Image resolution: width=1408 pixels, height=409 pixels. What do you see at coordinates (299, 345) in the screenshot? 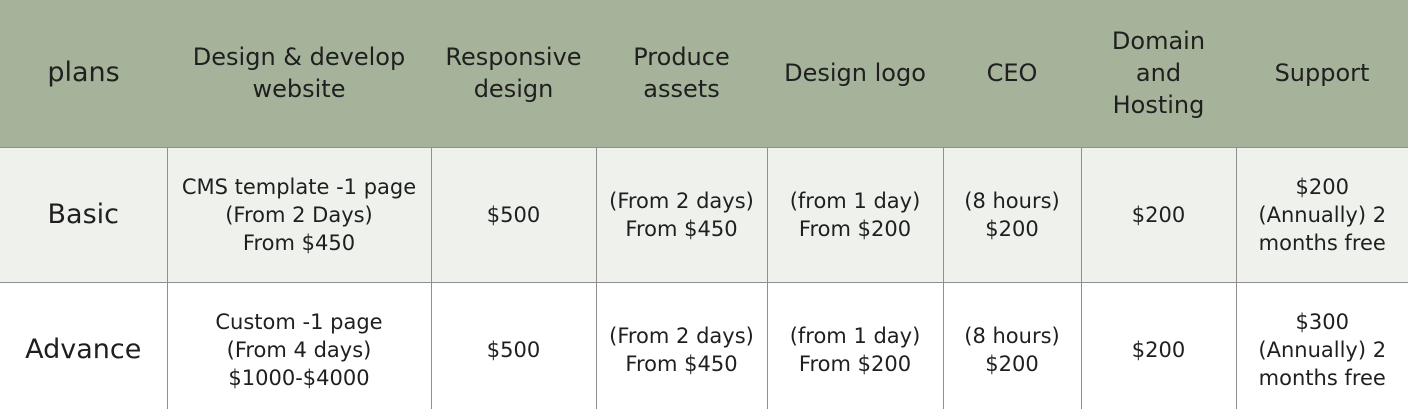
I see `cell-design-develop: Custom -1 page (From 4 days) $1000-$4000` at bounding box center [299, 345].